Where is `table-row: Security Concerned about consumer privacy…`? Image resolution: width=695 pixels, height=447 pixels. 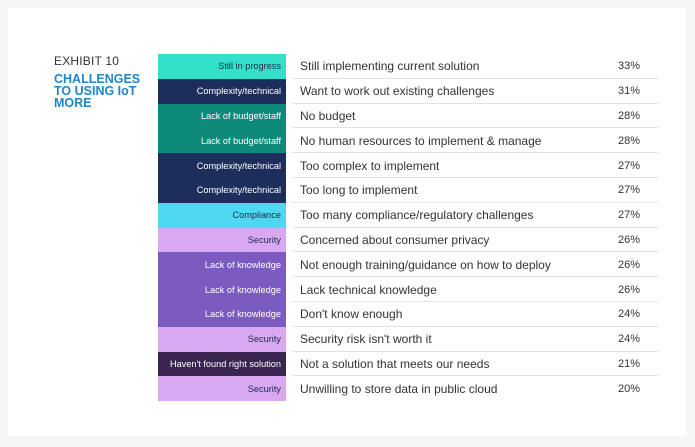
table-row: Security Concerned about consumer privacy… is located at coordinates (408, 240).